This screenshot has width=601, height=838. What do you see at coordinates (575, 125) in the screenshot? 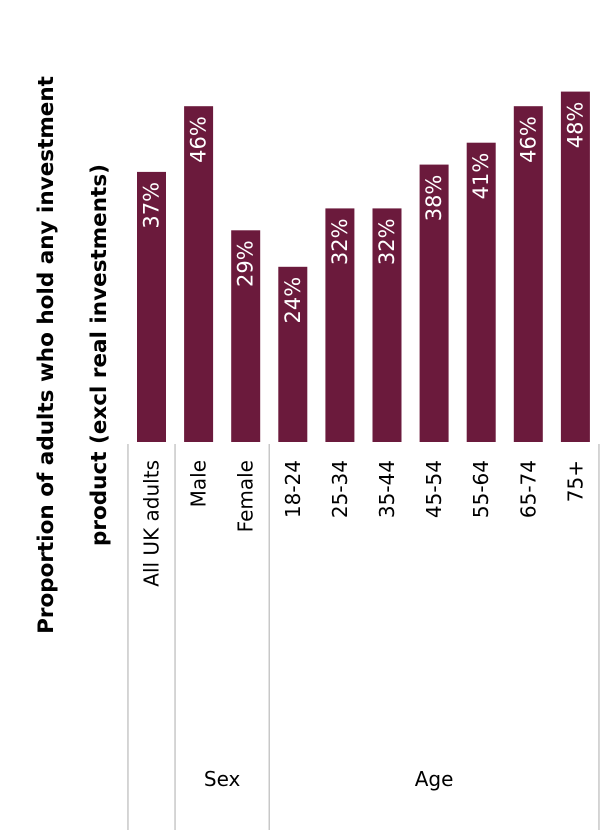
I see `bar-value-label: 48%` at bounding box center [575, 125].